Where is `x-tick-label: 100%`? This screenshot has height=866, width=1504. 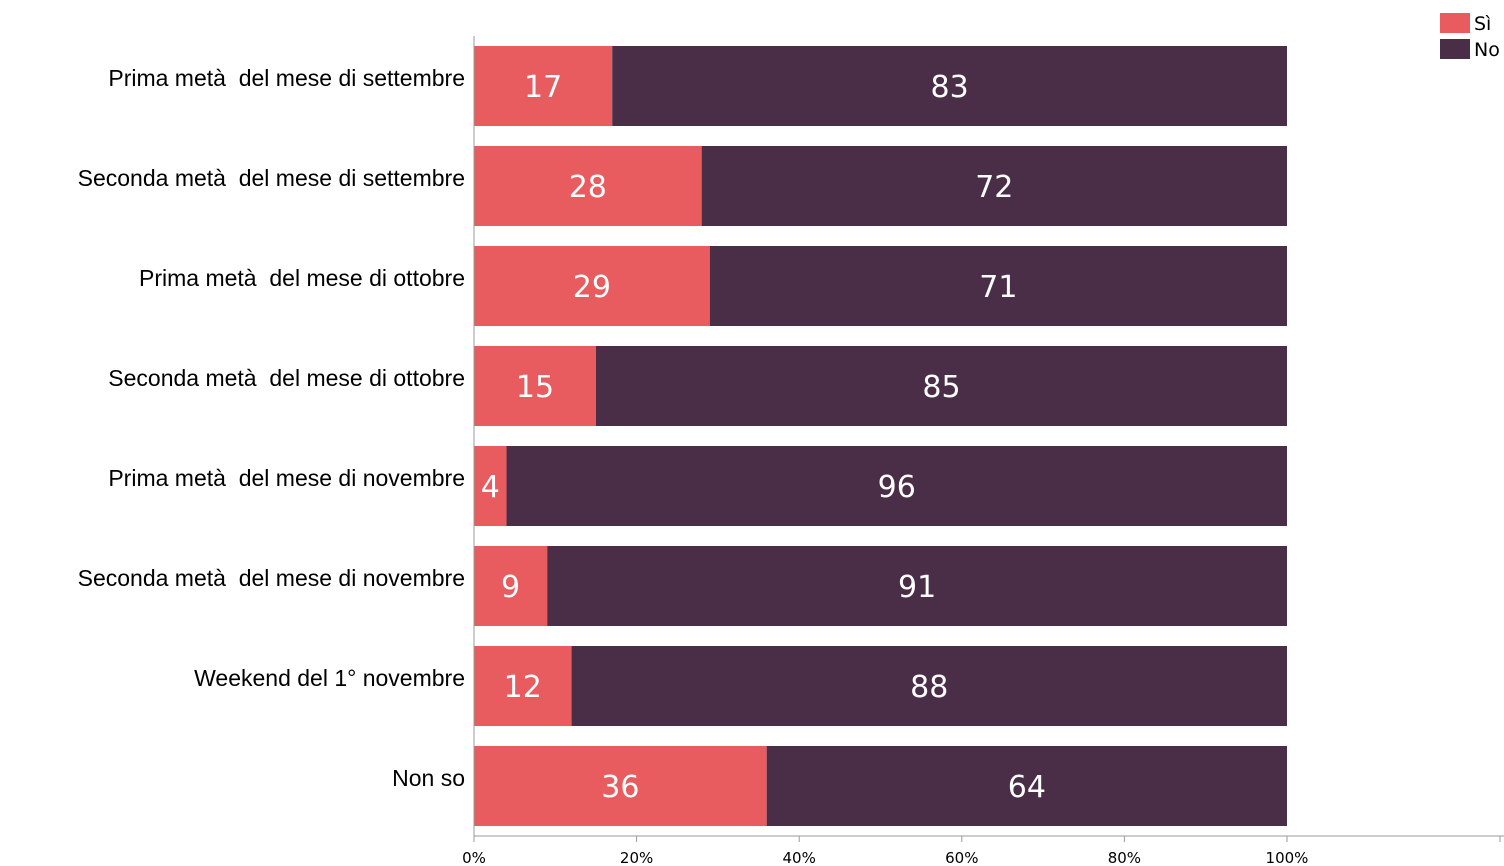
x-tick-label: 100% is located at coordinates (1287, 857).